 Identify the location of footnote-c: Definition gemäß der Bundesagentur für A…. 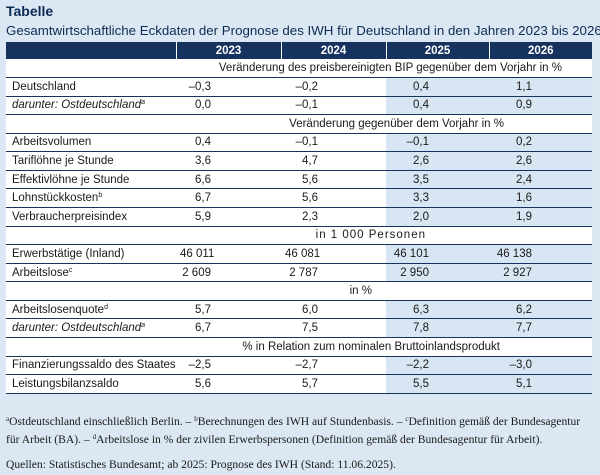
(293, 430).